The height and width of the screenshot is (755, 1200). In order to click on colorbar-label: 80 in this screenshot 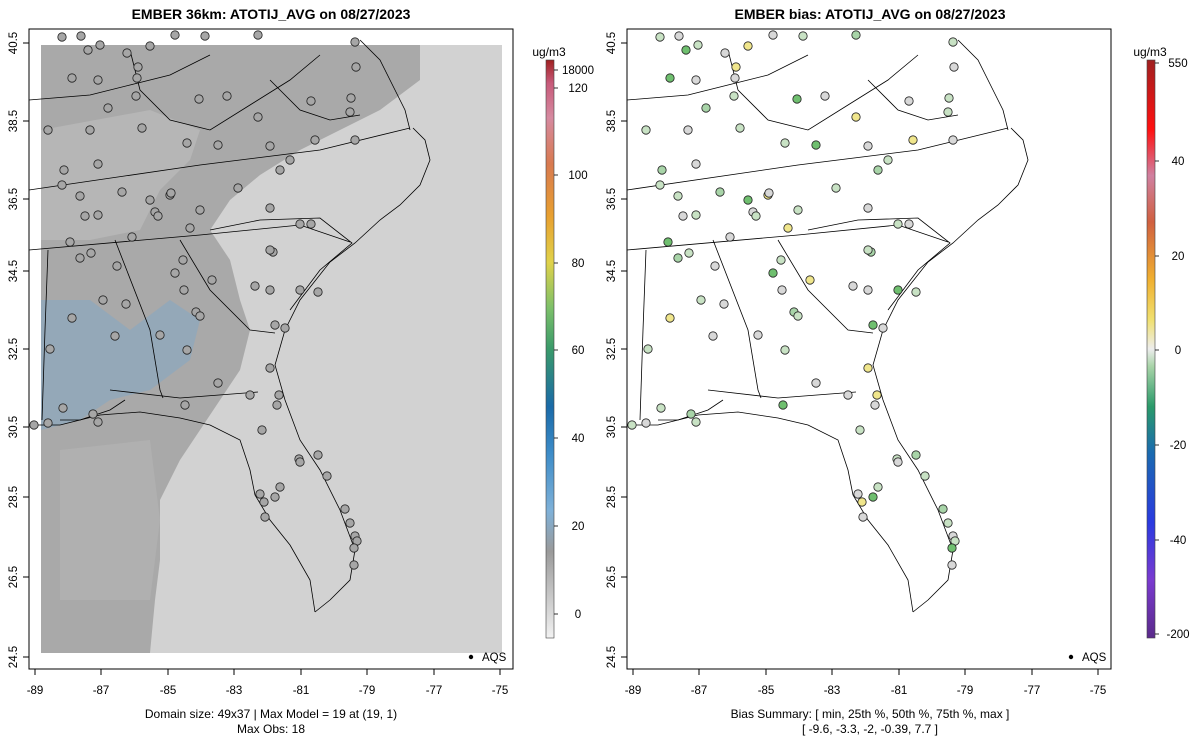, I will do `click(578, 264)`.